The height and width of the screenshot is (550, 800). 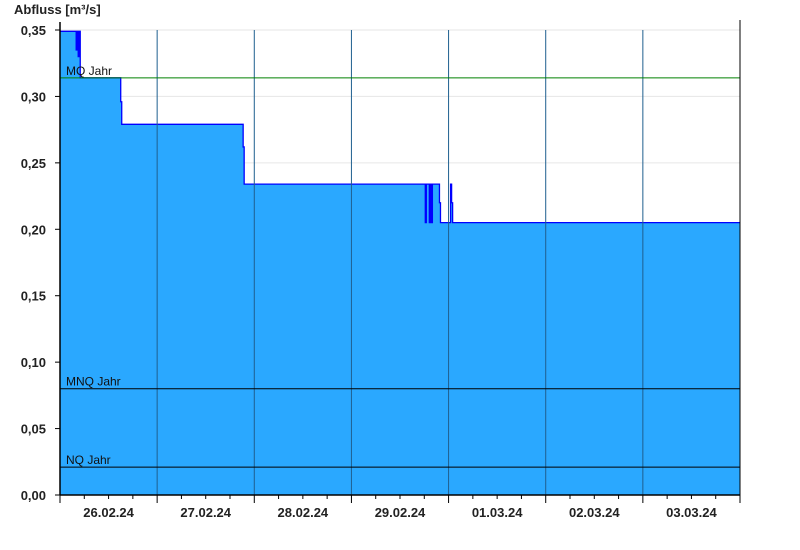 What do you see at coordinates (108, 512) in the screenshot?
I see `x-tick-label: 26.02.24` at bounding box center [108, 512].